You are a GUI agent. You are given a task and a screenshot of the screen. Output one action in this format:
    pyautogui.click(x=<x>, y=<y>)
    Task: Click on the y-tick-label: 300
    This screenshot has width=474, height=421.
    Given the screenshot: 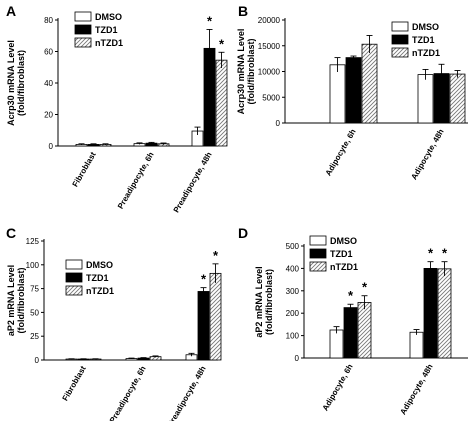 What is the action you would take?
    pyautogui.click(x=293, y=291)
    